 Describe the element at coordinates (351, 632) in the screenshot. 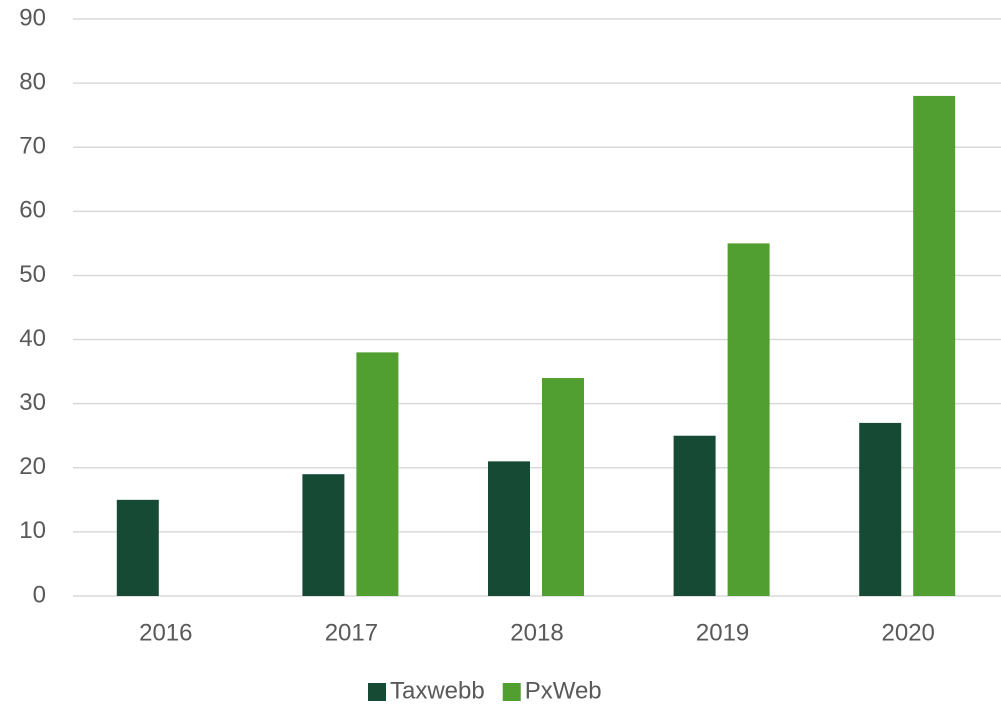

I see `x-tick-label: 2017` at that location.